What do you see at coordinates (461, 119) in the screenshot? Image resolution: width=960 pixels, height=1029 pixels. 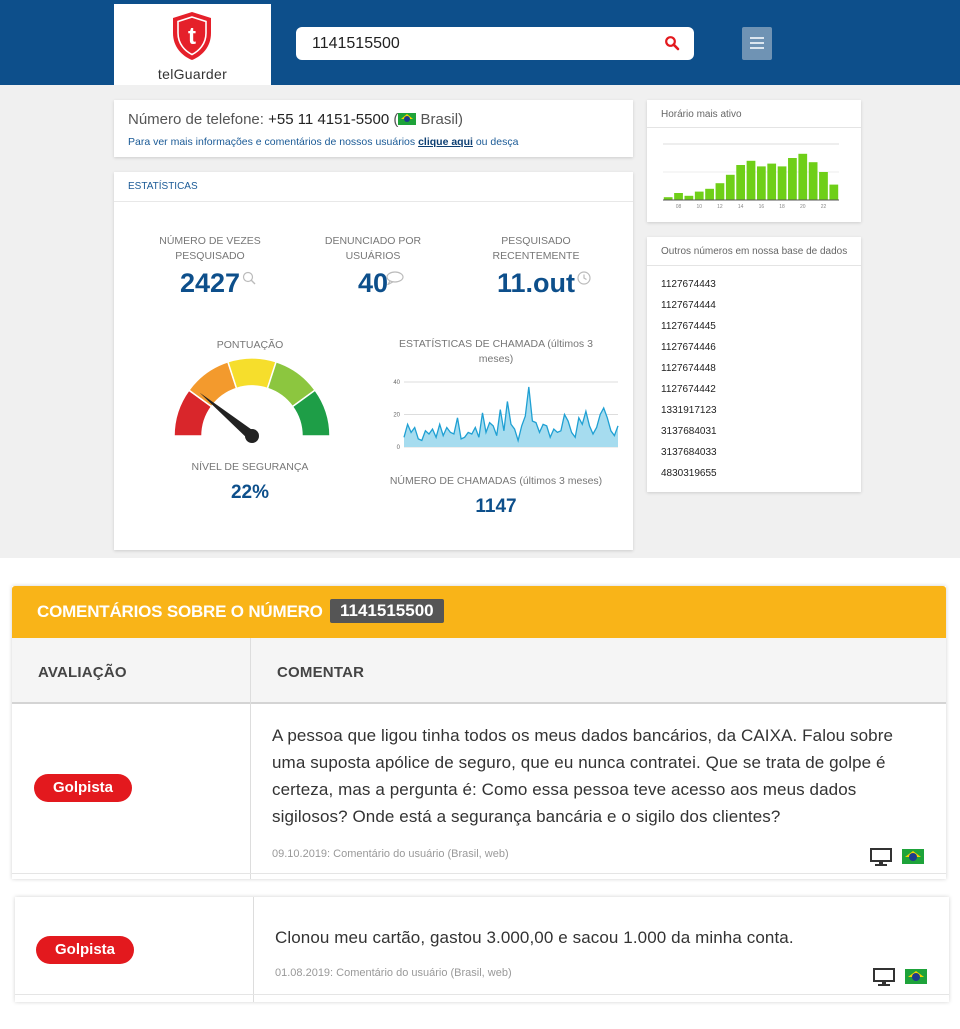 I see `paren-close: )` at bounding box center [461, 119].